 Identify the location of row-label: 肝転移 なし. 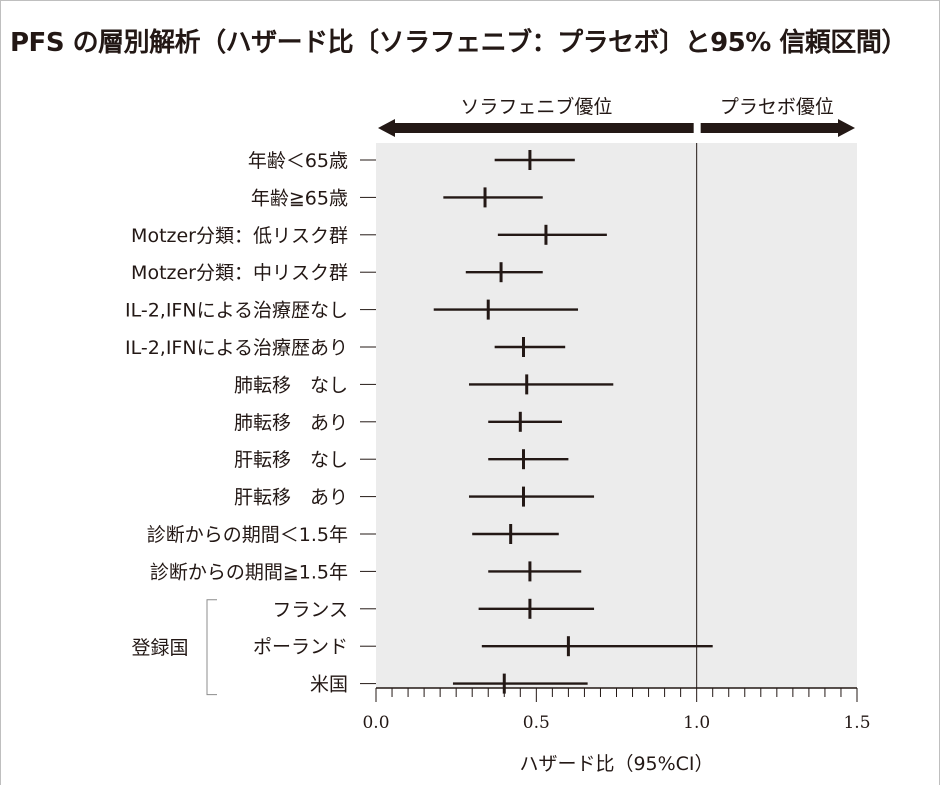
(291, 460).